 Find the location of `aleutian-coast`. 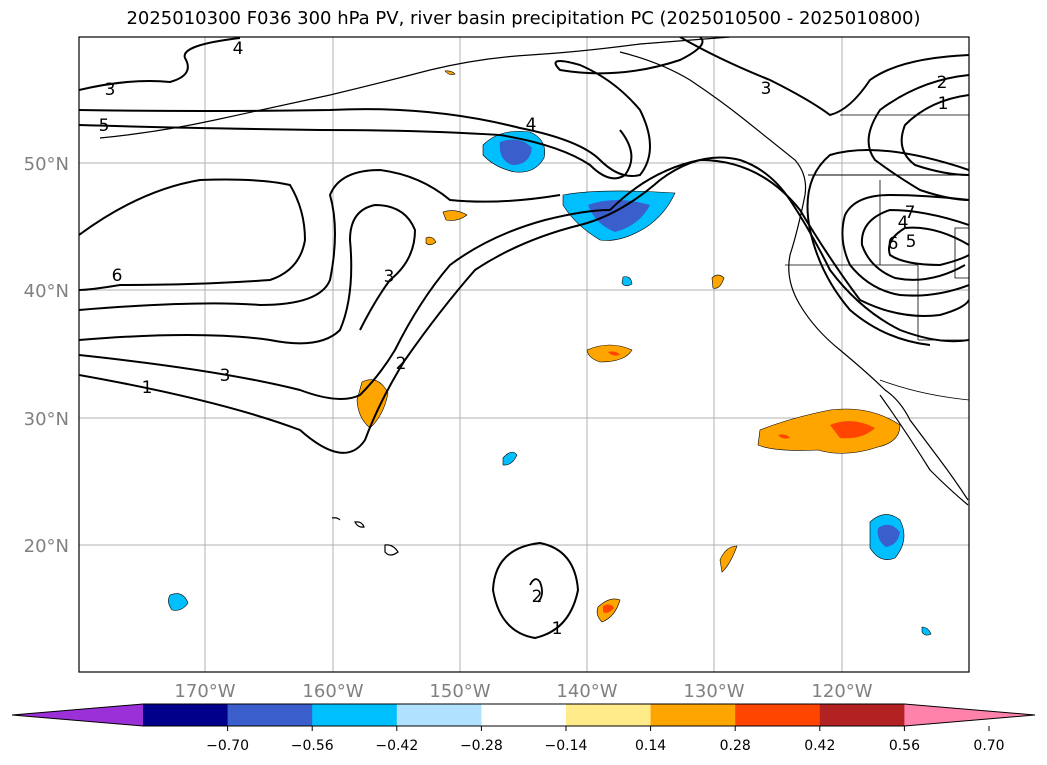

aleutian-coast is located at coordinates (415, 88).